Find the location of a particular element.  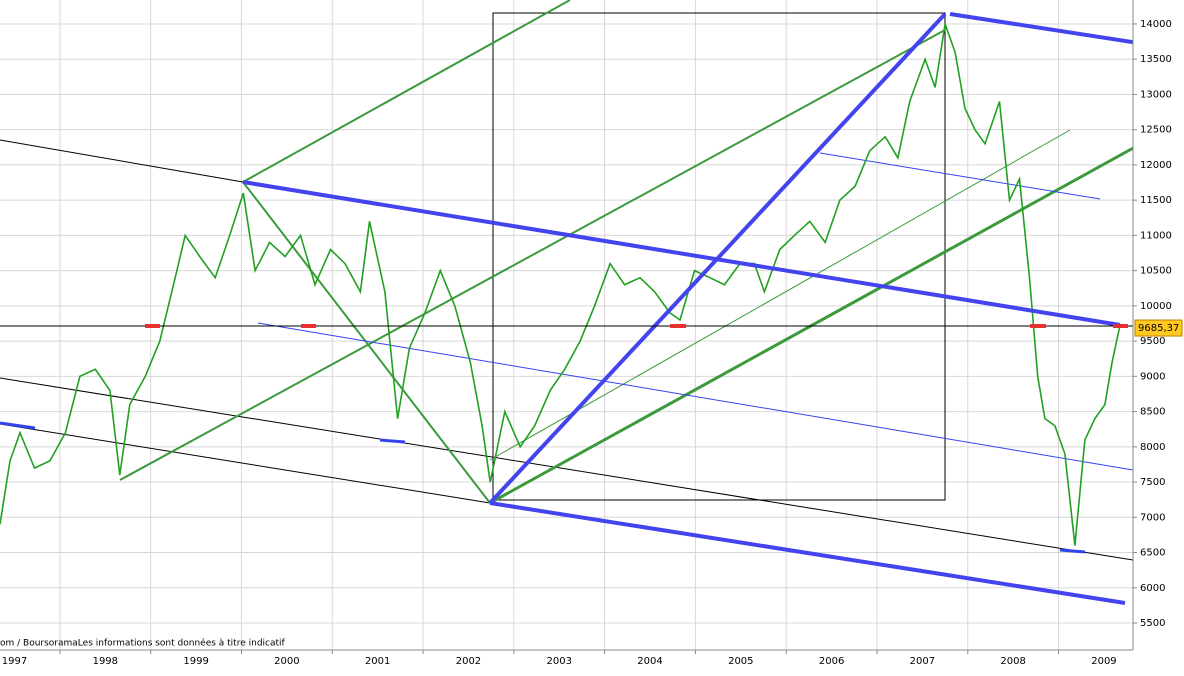

x-tick-label: 1997 is located at coordinates (14, 661).